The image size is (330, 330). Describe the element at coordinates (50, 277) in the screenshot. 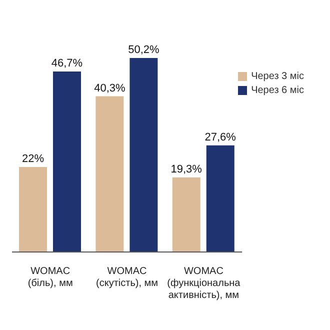

I see `x-tick-label: WOMAC (біль), мм` at that location.